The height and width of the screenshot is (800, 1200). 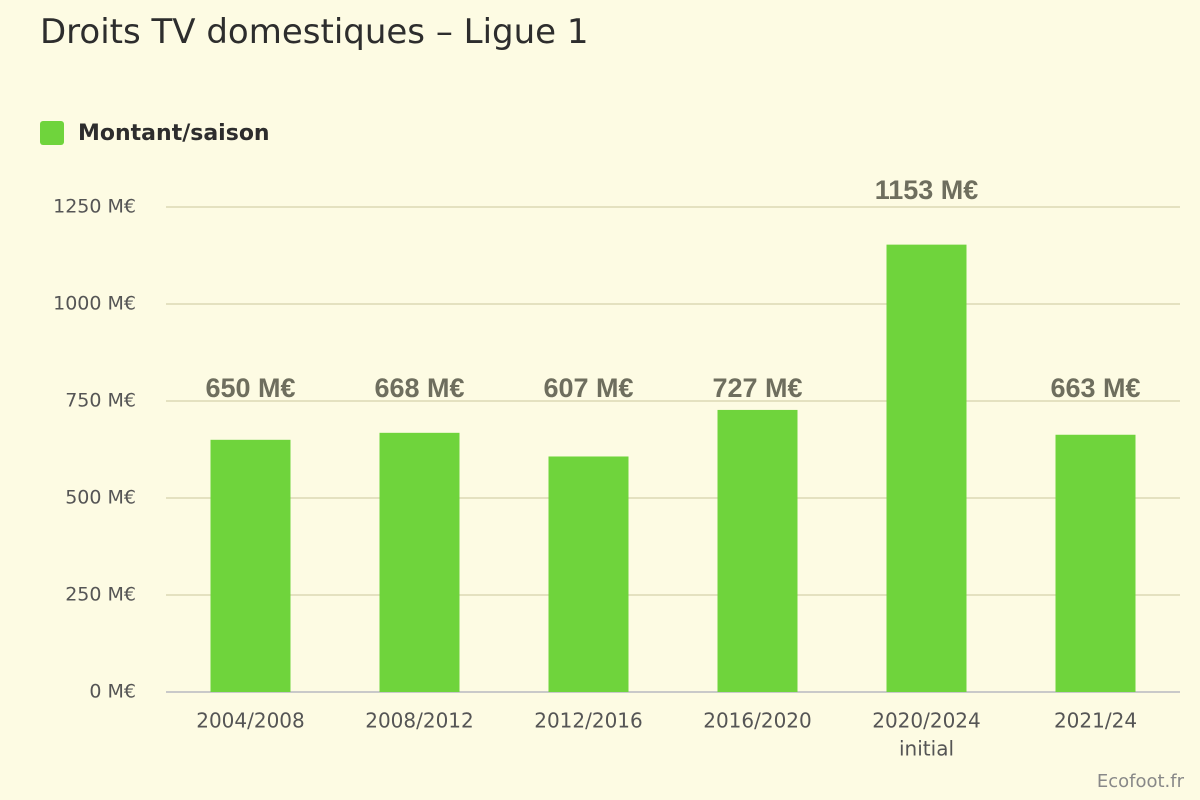 I want to click on x-tick-label: 2004/2008, so click(x=250, y=721).